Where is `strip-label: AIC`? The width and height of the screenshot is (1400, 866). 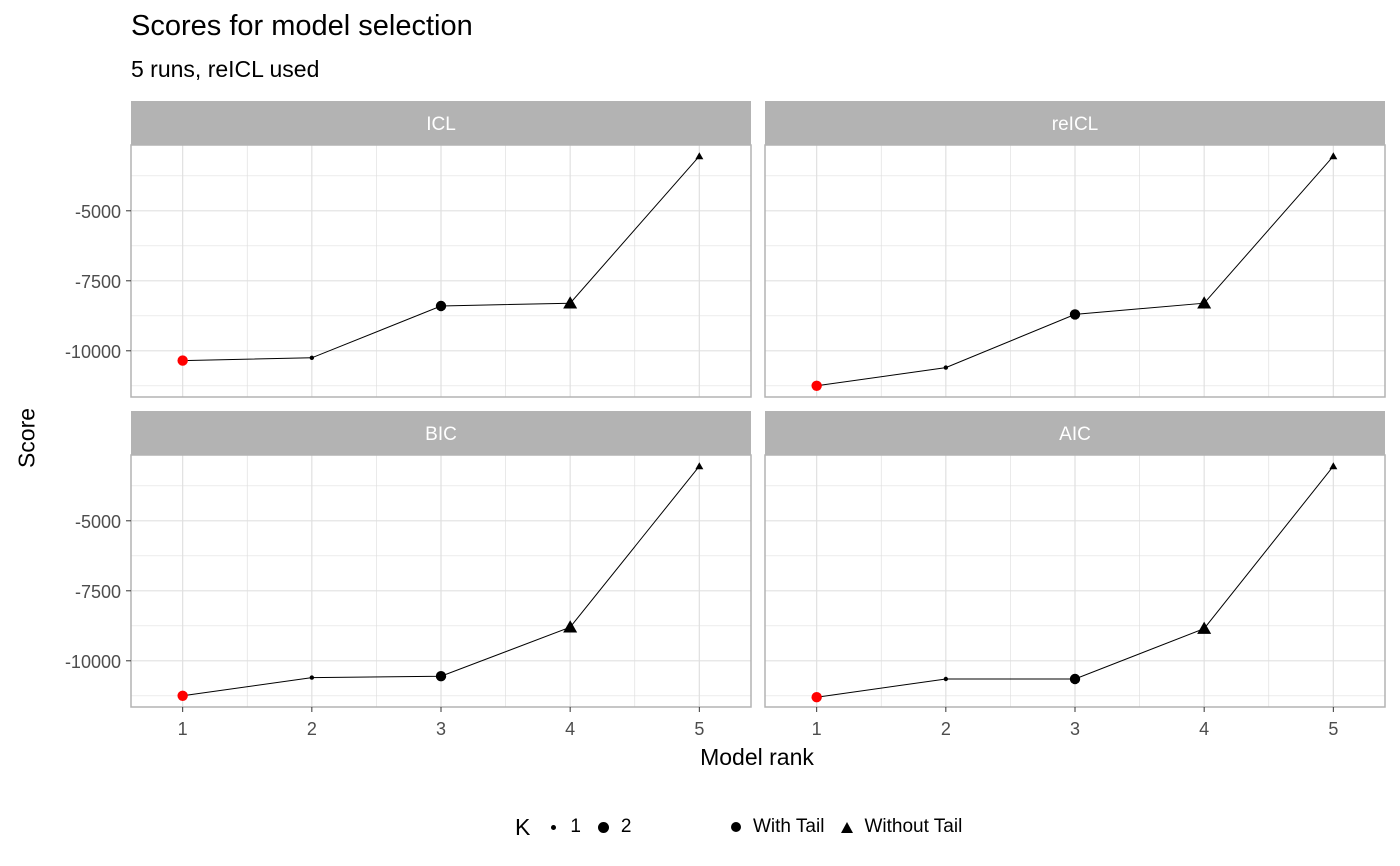 strip-label: AIC is located at coordinates (1075, 434).